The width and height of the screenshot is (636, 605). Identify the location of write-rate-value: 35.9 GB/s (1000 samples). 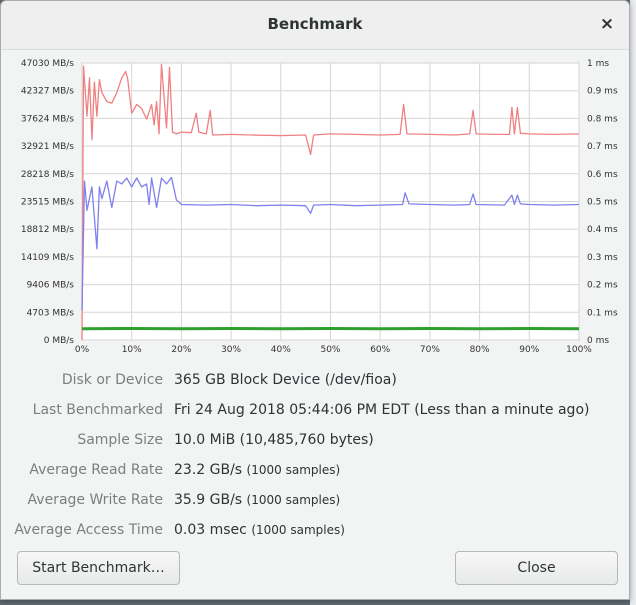
(257, 500).